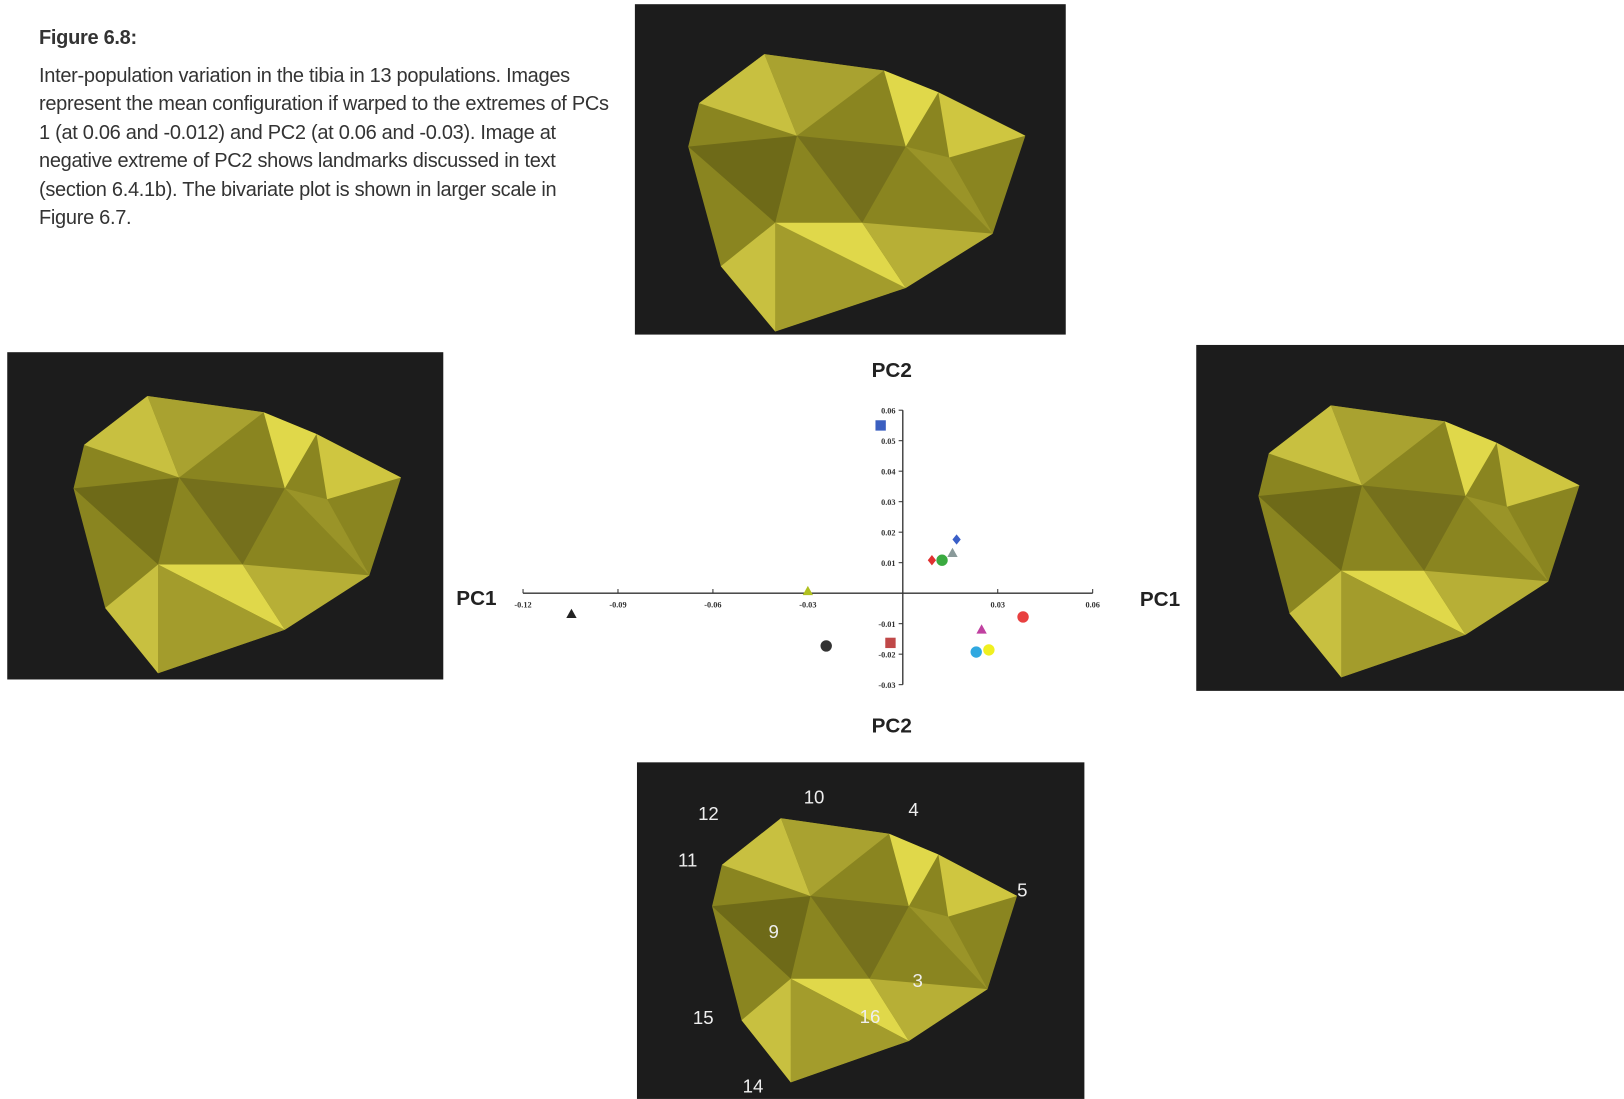 Image resolution: width=1624 pixels, height=1099 pixels. What do you see at coordinates (703, 1017) in the screenshot?
I see `landmark-label: 15` at bounding box center [703, 1017].